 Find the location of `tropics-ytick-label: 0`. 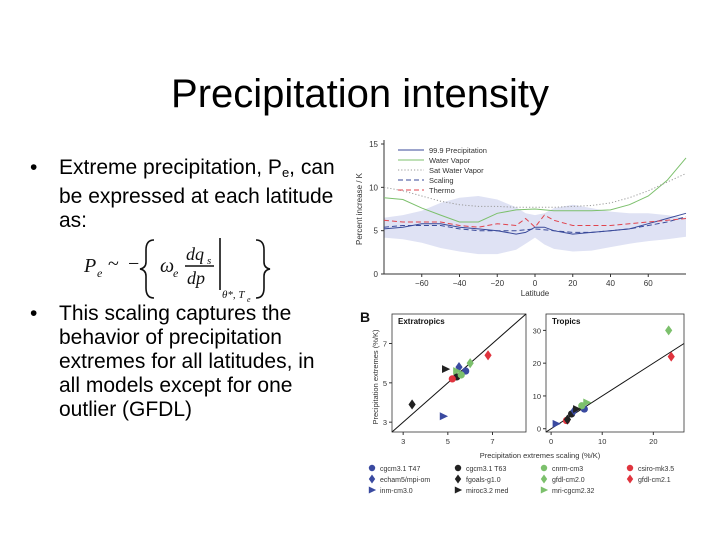

tropics-ytick-label: 0 is located at coordinates (539, 429).